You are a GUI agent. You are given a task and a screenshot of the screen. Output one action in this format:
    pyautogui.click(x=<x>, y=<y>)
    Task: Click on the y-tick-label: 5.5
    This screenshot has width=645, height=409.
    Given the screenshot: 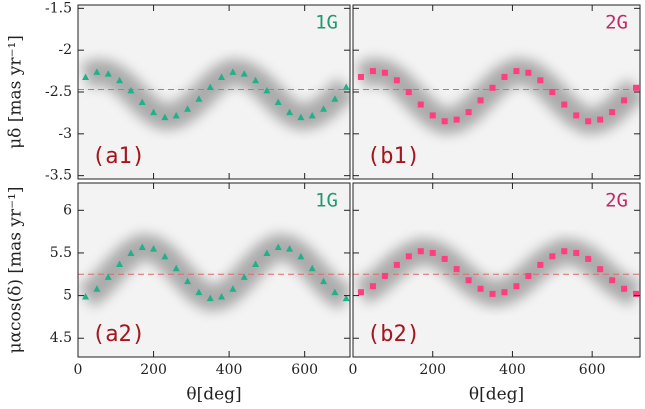 What is the action you would take?
    pyautogui.click(x=61, y=253)
    